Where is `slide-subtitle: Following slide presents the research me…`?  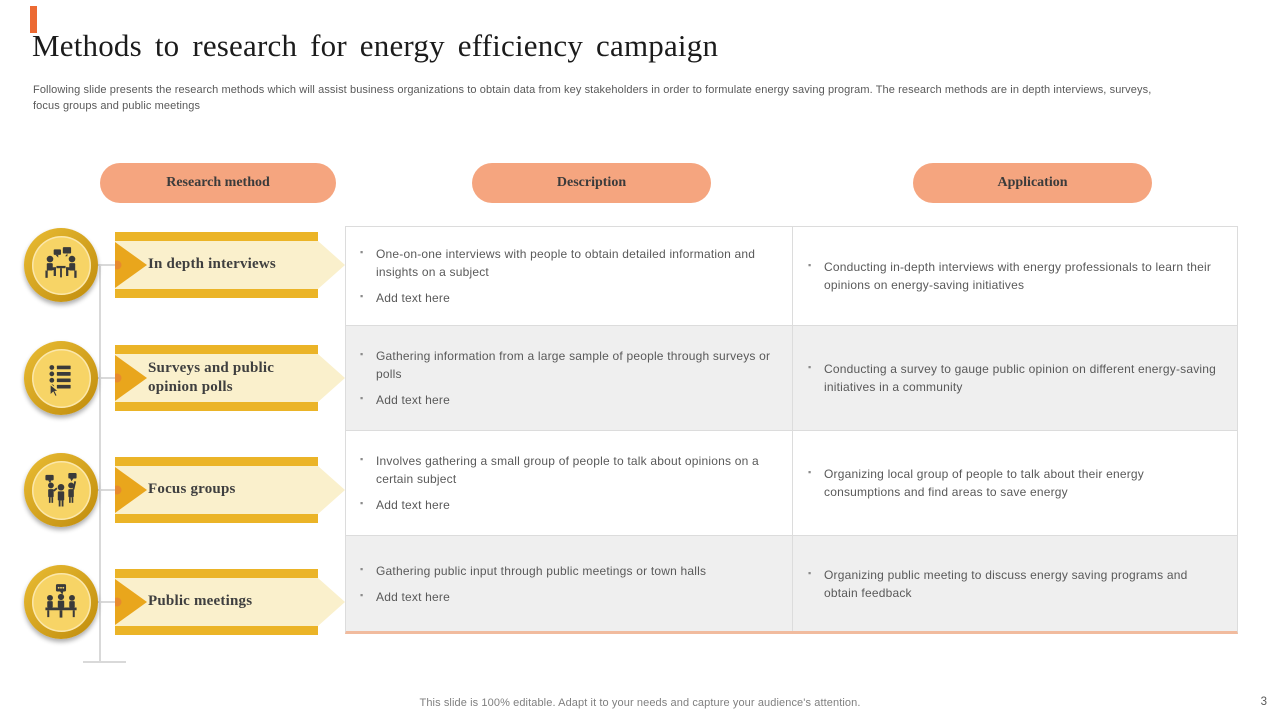 slide-subtitle: Following slide presents the research me… is located at coordinates (640, 99).